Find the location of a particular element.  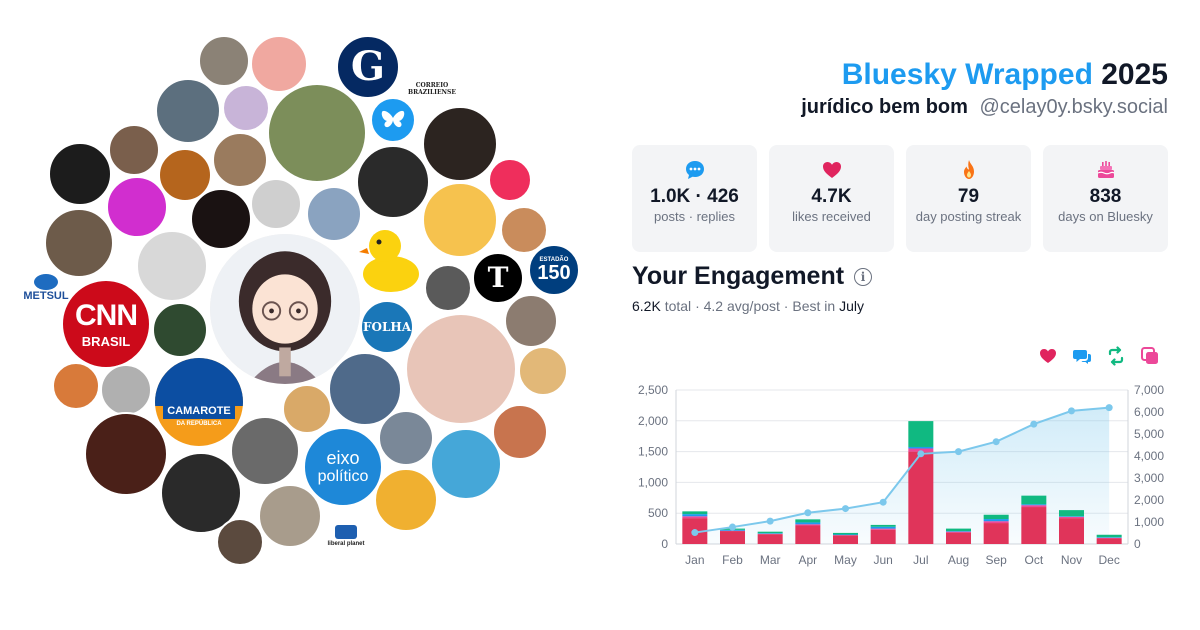

y-tick-label-right: 1,000 is located at coordinates (1149, 522).